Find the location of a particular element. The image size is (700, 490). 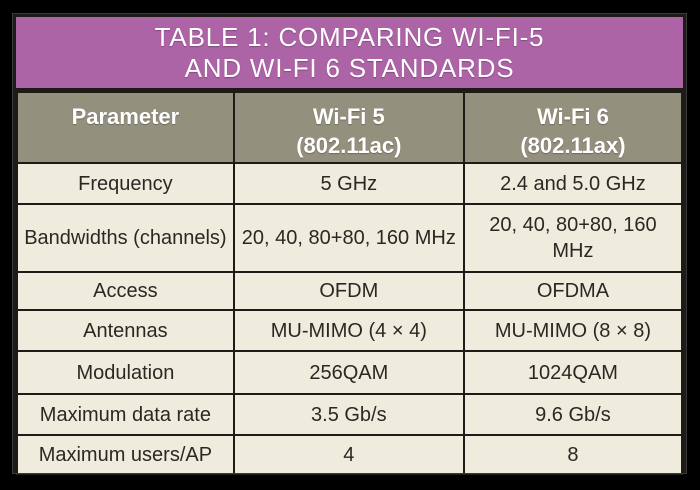

column-header-wifi6-standard: (802.11ax) is located at coordinates (573, 145).